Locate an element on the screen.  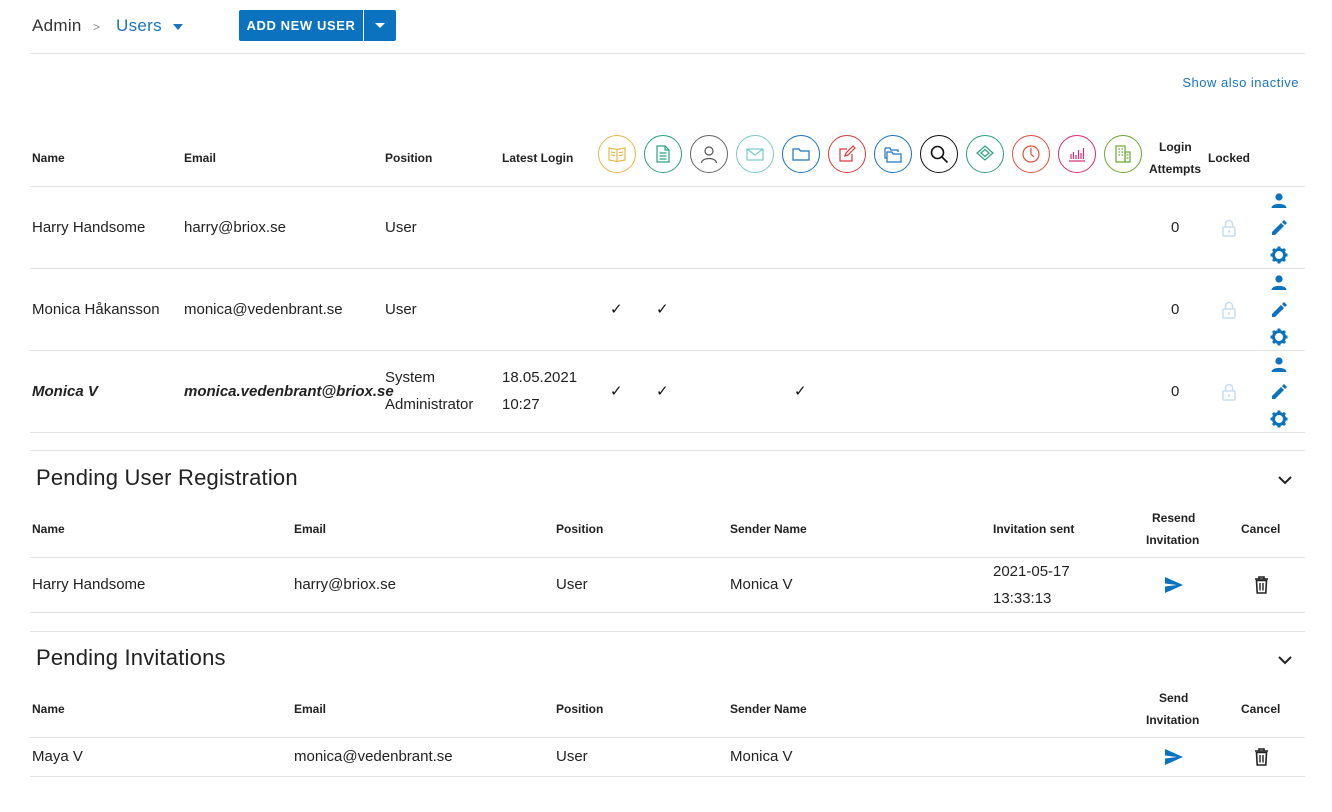
user-latest-login-time: 10:27 is located at coordinates (521, 404).